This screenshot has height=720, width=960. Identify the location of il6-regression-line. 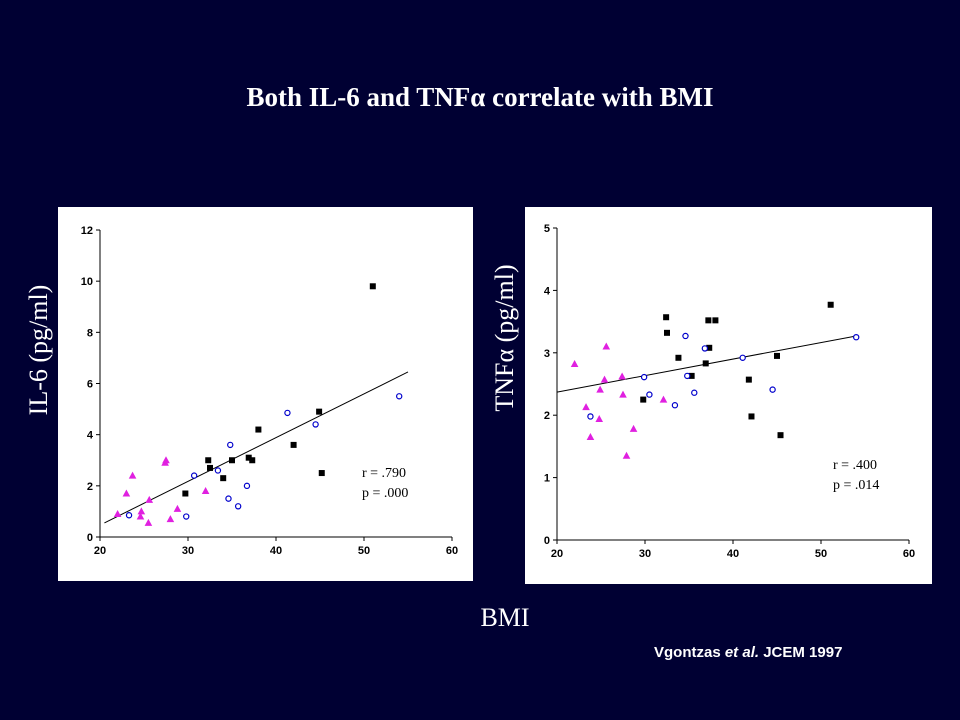
(256, 447).